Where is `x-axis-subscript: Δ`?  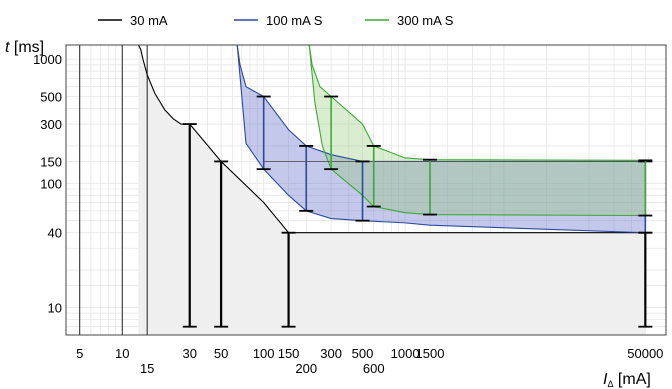 x-axis-subscript: Δ is located at coordinates (610, 384).